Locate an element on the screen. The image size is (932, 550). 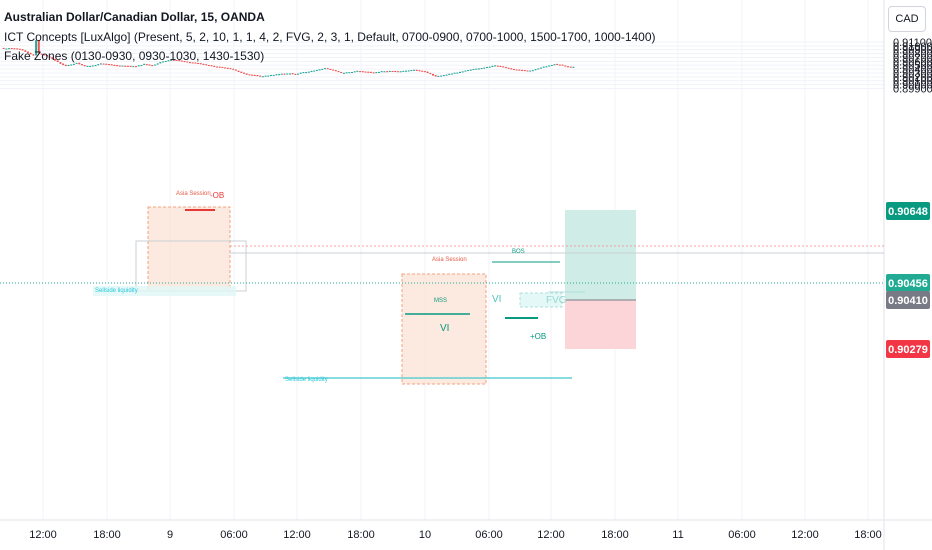
bos-label: BOS is located at coordinates (518, 252).